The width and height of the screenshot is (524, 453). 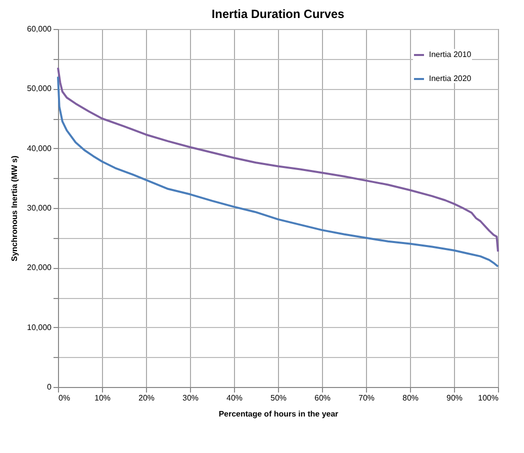 I want to click on legend-label: Inertia 2010, so click(x=450, y=54).